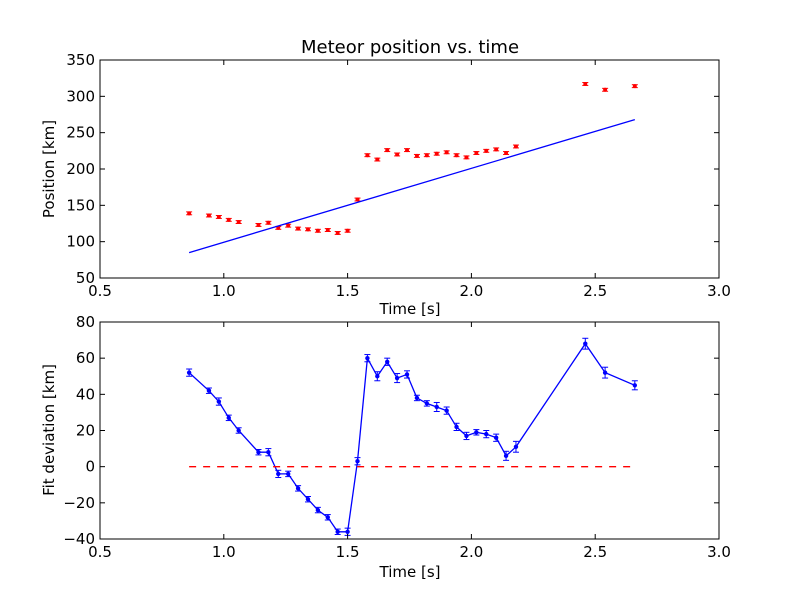  Describe the element at coordinates (100, 552) in the screenshot. I see `x-tick-label: 0.5` at that location.